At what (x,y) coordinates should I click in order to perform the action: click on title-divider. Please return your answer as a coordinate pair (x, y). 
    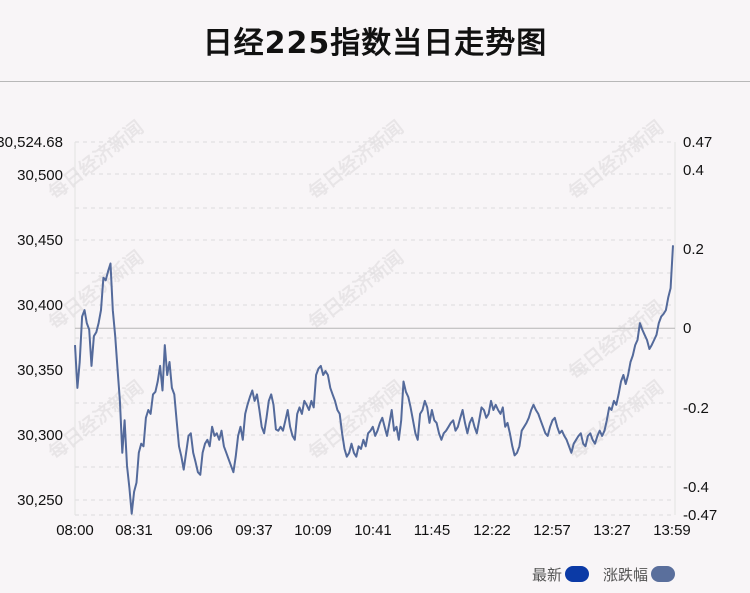
    Looking at the image, I should click on (375, 81).